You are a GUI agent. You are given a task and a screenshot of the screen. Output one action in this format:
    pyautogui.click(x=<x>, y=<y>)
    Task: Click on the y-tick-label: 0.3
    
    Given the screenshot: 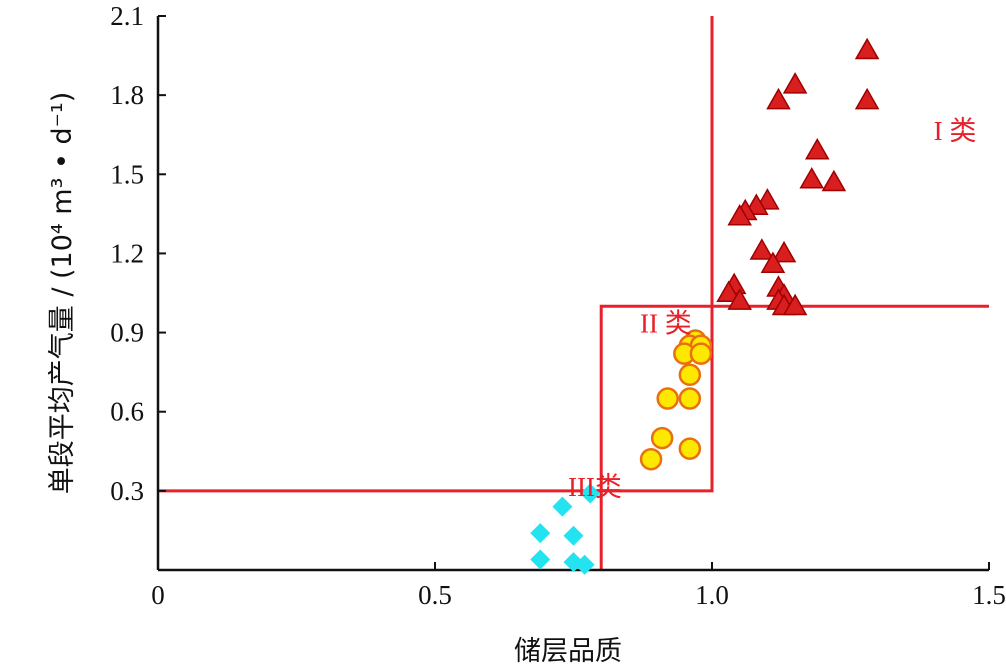 What is the action you would take?
    pyautogui.click(x=127, y=491)
    